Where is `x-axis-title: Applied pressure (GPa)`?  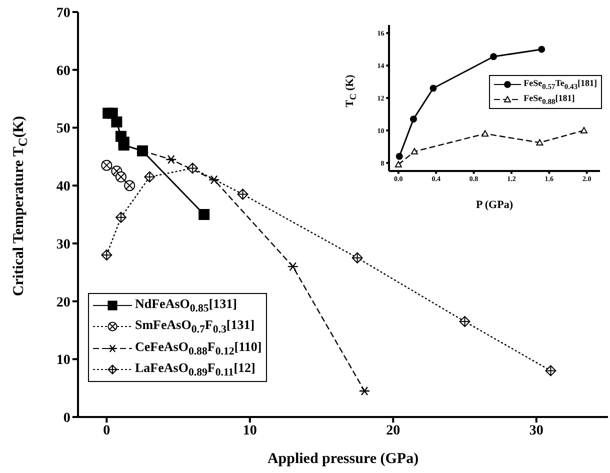 x-axis-title: Applied pressure (GPa) is located at coordinates (343, 459).